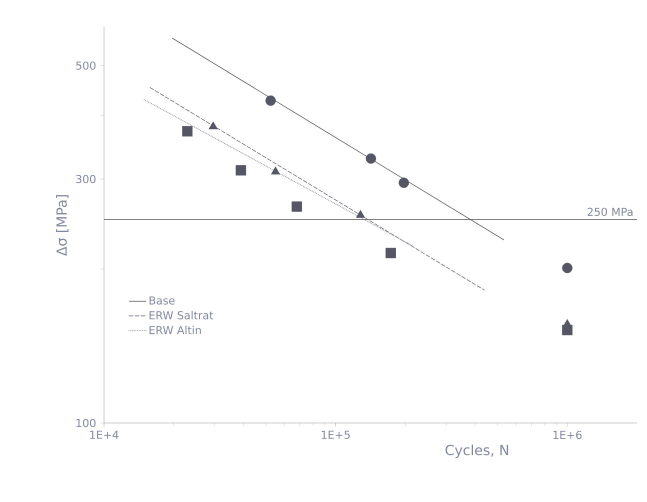 The image size is (647, 502). What do you see at coordinates (86, 65) in the screenshot?
I see `y-tick-label: 500` at bounding box center [86, 65].